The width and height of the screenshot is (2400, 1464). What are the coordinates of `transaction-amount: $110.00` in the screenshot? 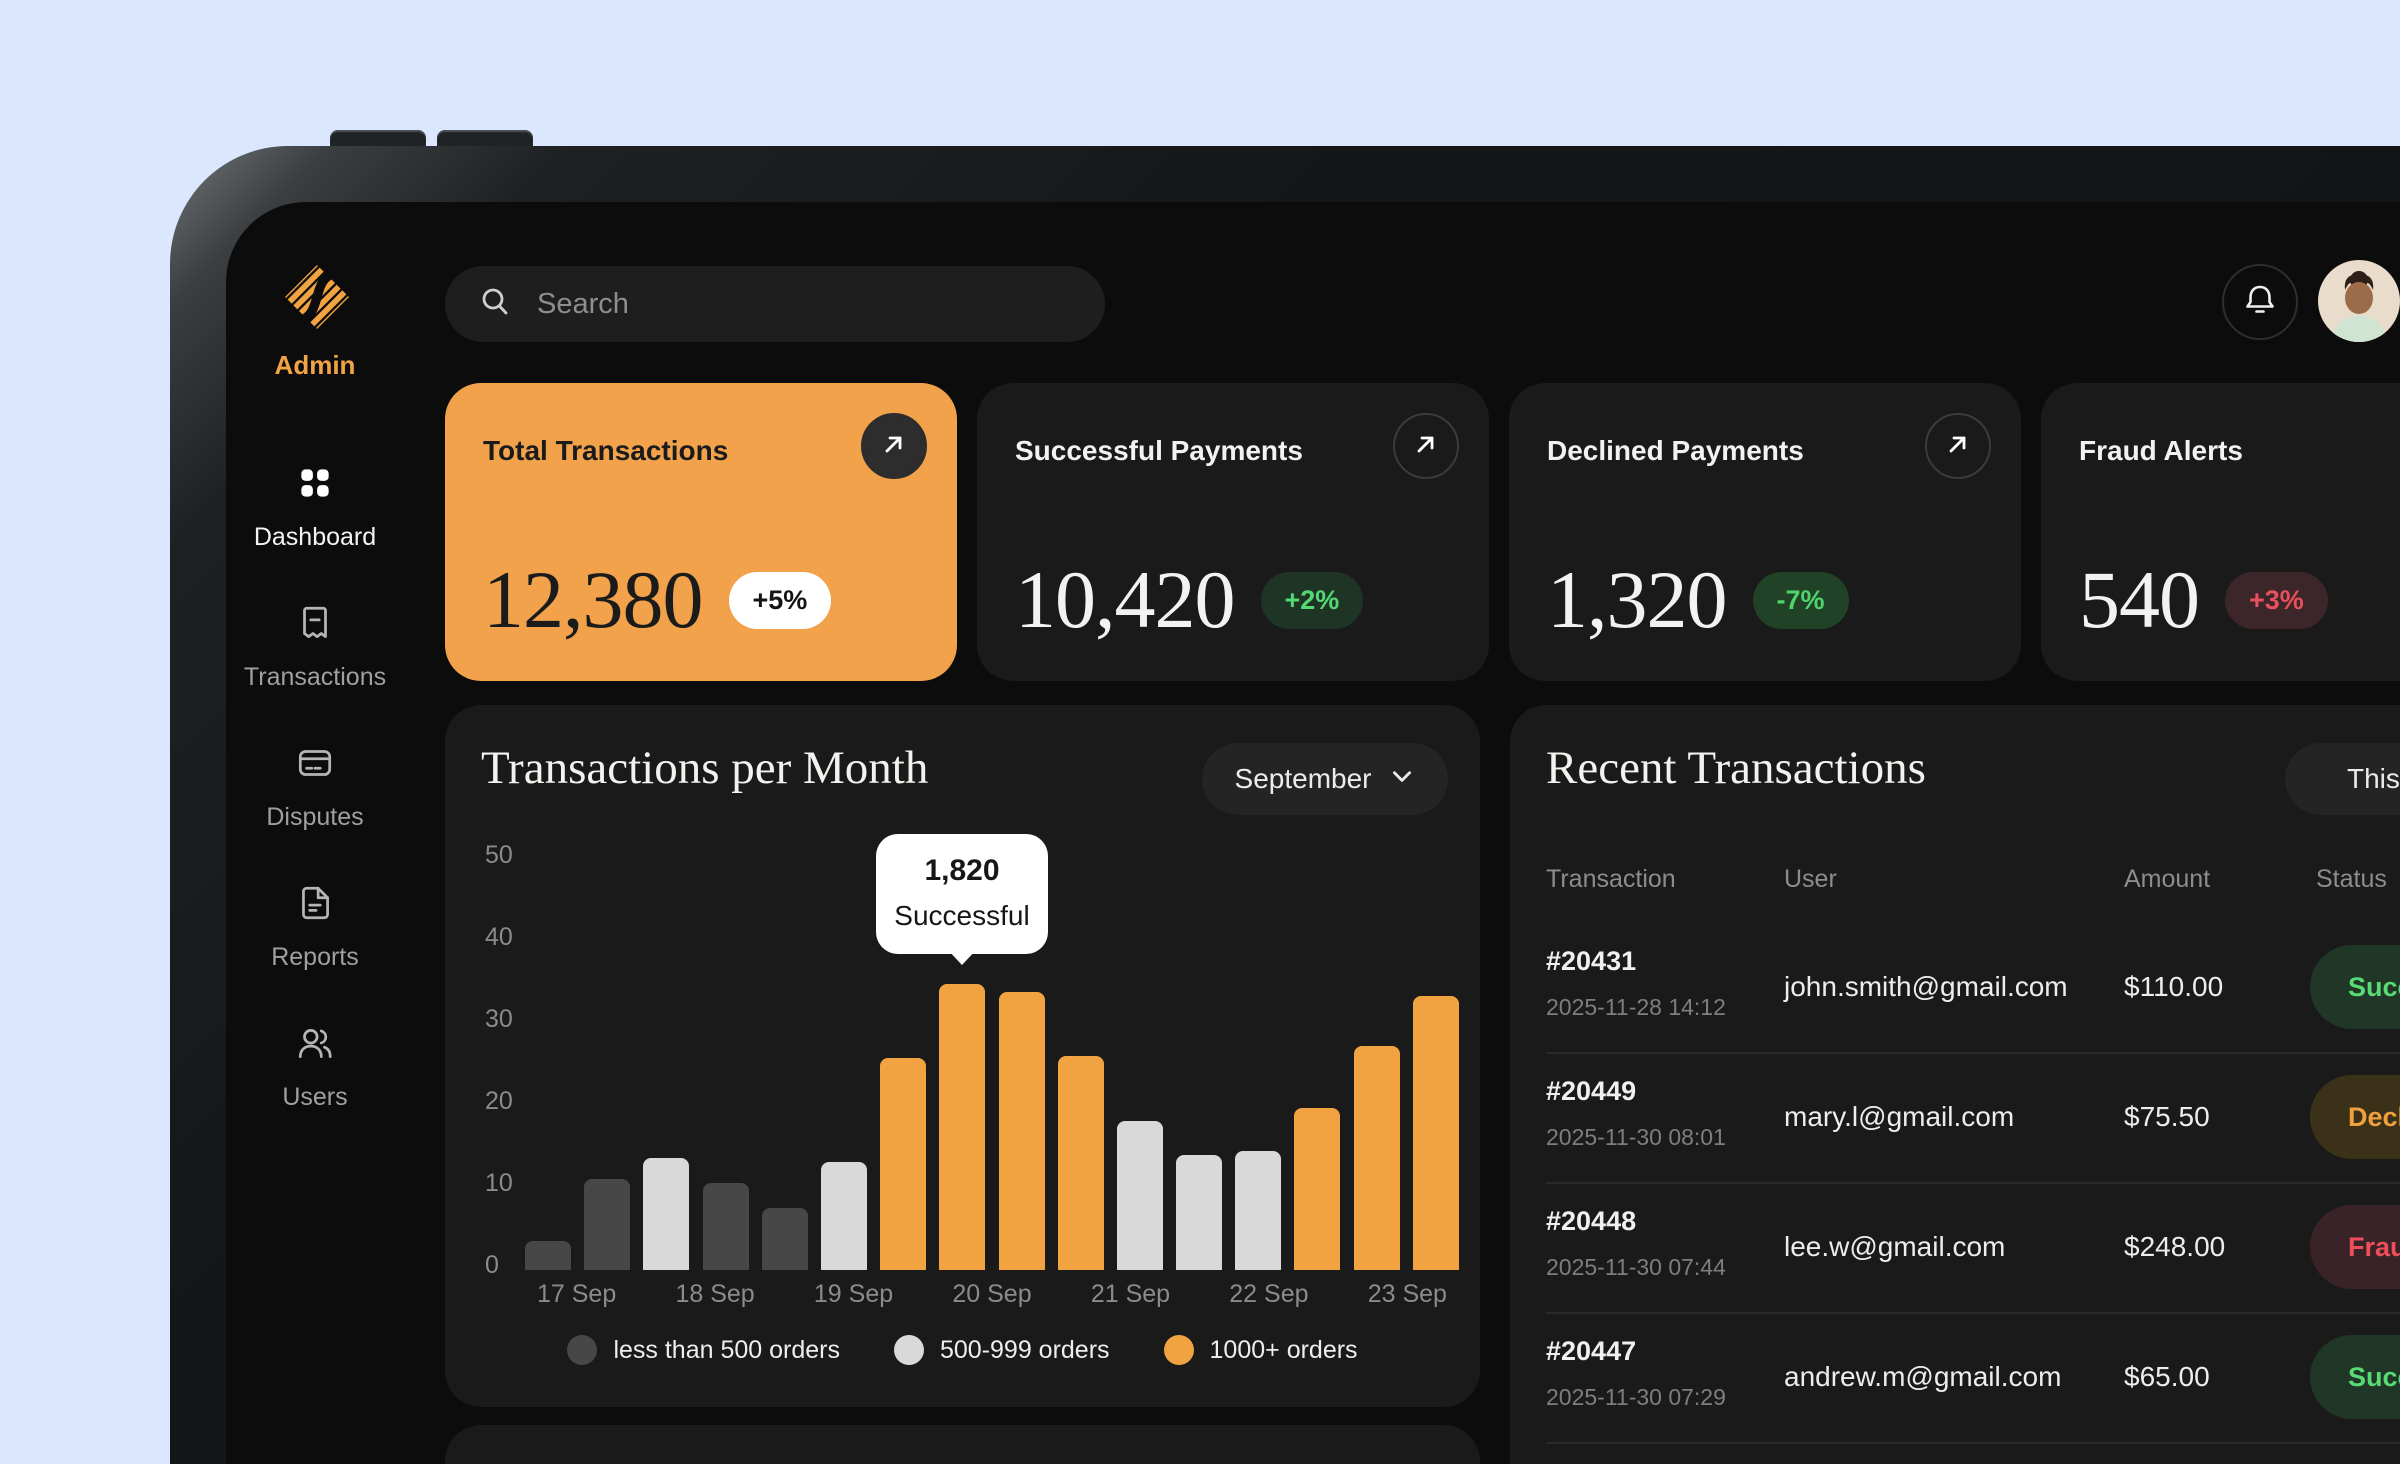 It's located at (2174, 986).